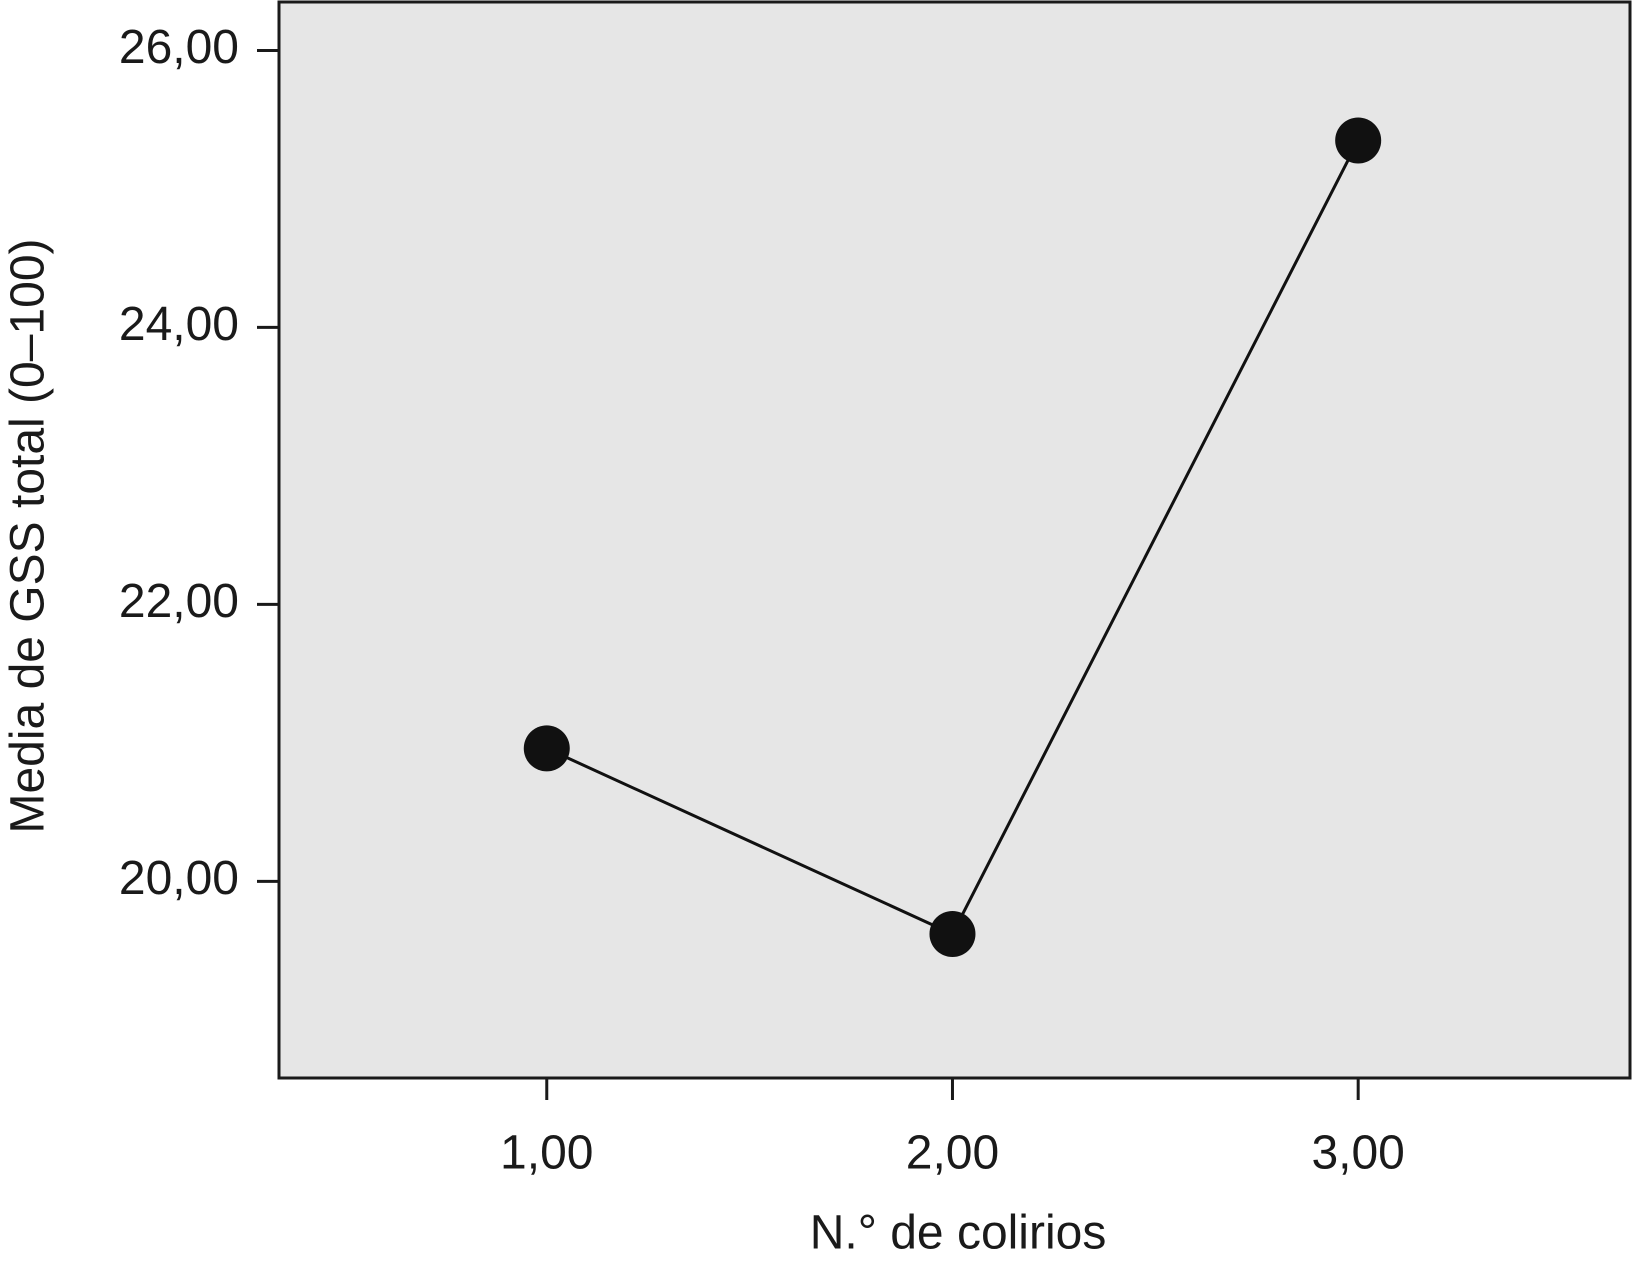 The image size is (1632, 1272). I want to click on y-tick-label: 22,00, so click(179, 601).